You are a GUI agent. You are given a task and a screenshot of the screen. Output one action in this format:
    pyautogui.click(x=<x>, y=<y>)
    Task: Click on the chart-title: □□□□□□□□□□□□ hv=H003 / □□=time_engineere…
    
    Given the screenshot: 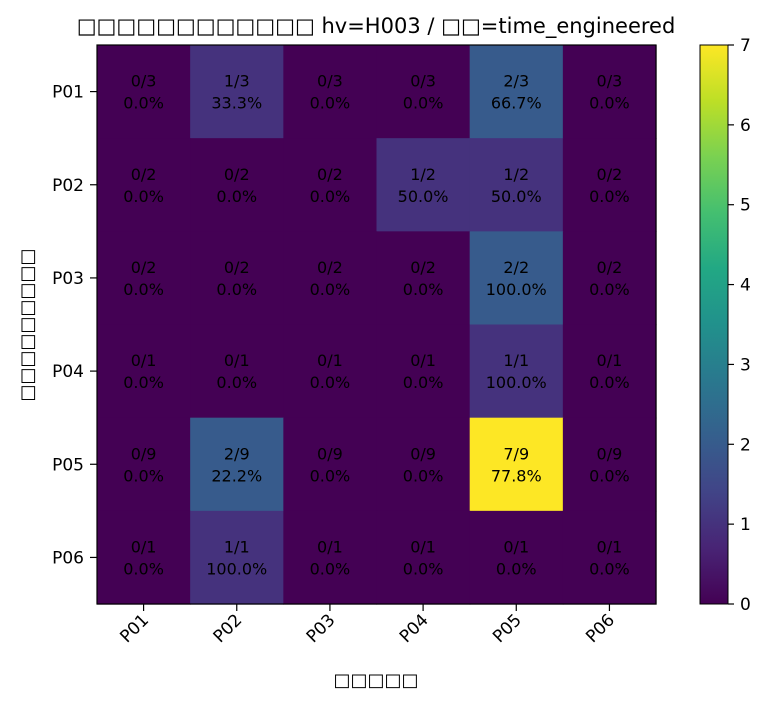 What is the action you would take?
    pyautogui.click(x=376, y=26)
    